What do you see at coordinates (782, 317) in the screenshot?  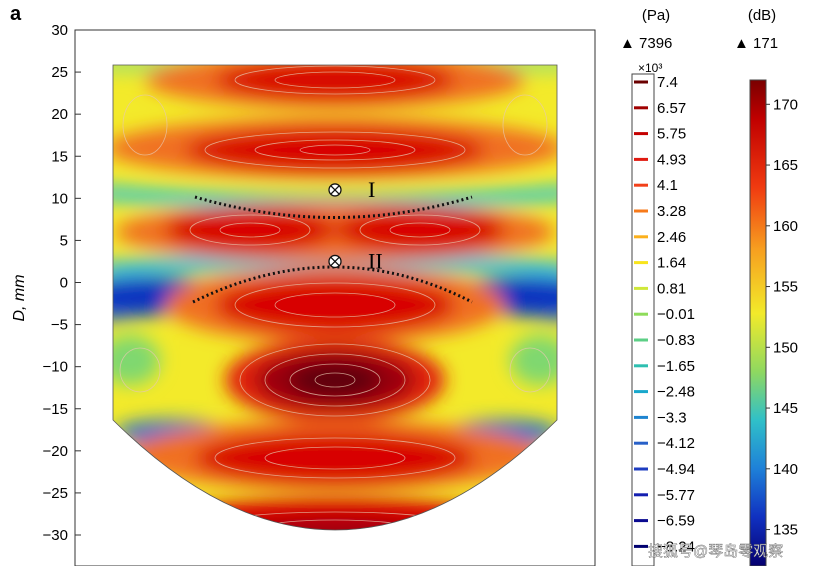 I see `db-ticks: 170 165 160 155 150 145 140 135` at bounding box center [782, 317].